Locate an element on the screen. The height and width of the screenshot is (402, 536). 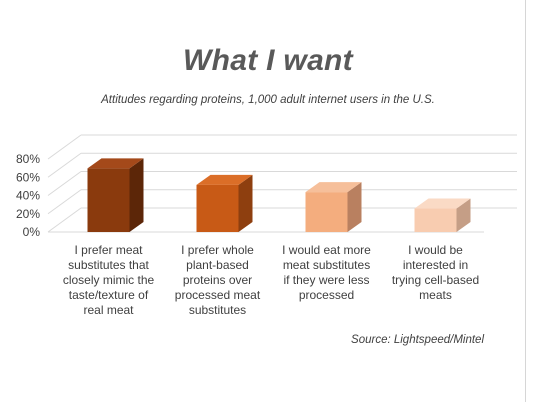
x-category-label-line: trying cell-based is located at coordinates (435, 280).